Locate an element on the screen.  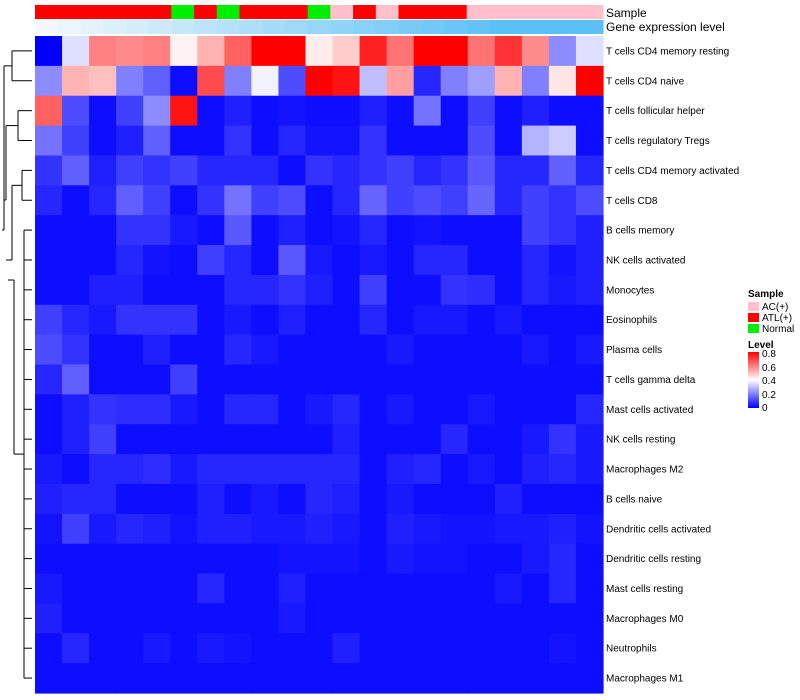
level-colorbar is located at coordinates (753, 380).